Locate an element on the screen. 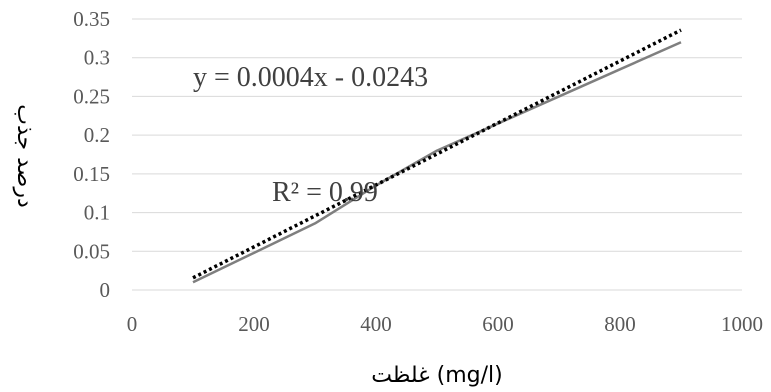 The width and height of the screenshot is (771, 392). x-tick-label: 800 is located at coordinates (620, 324).